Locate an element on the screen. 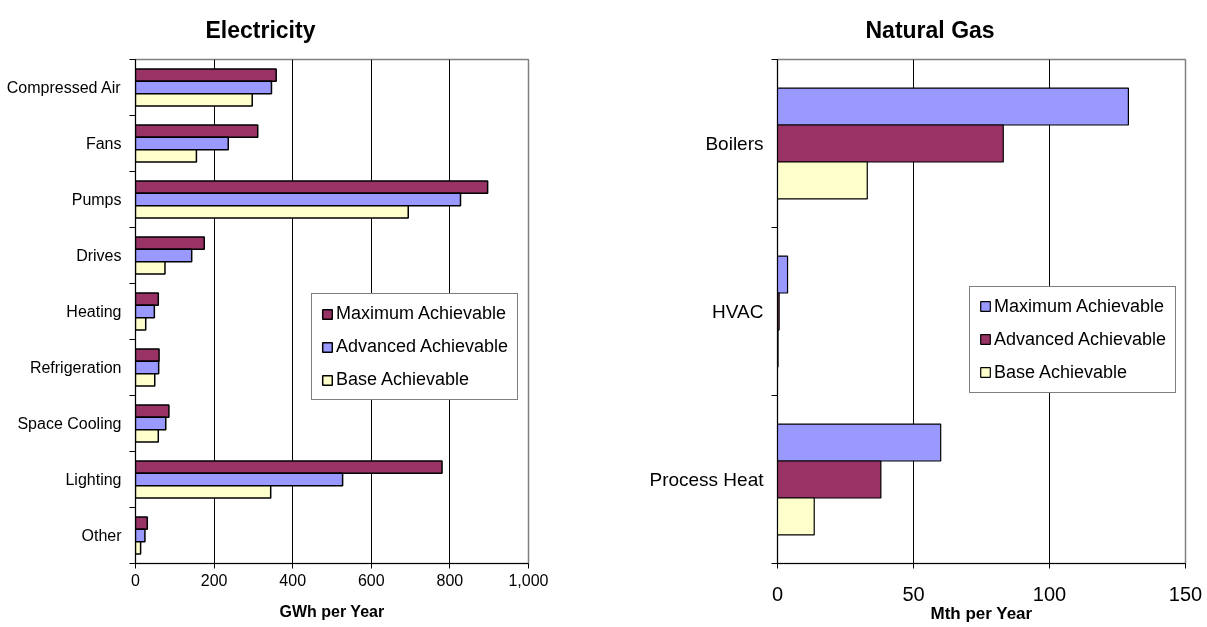 The height and width of the screenshot is (627, 1207). y-tick-label: Heating is located at coordinates (94, 311).